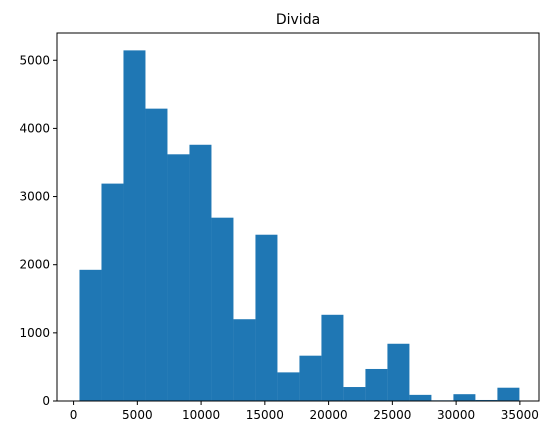  I want to click on x-tick-label-7: 35000, so click(520, 415).